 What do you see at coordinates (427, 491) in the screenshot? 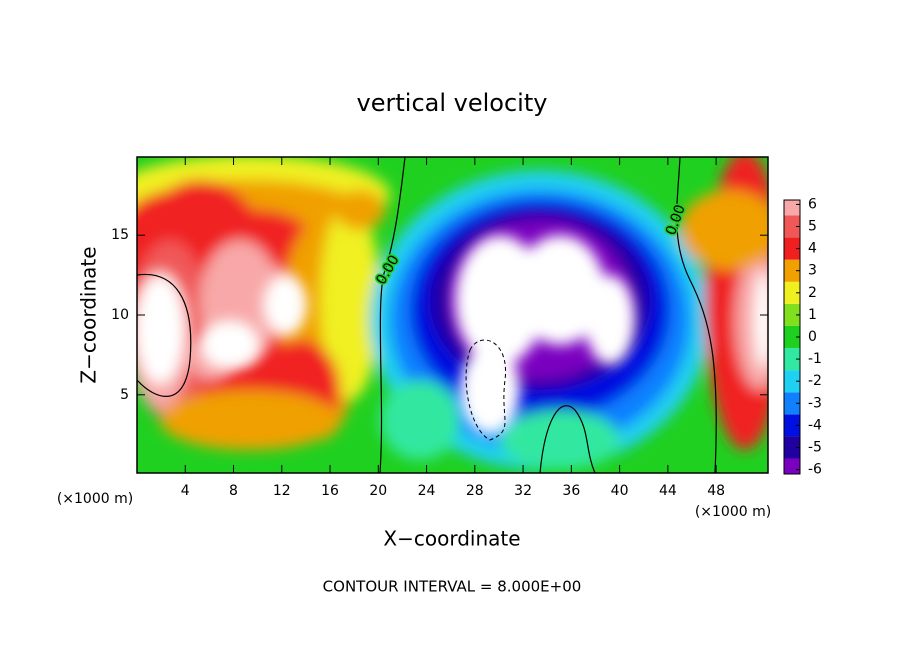
I see `x-tick-label: 24` at bounding box center [427, 491].